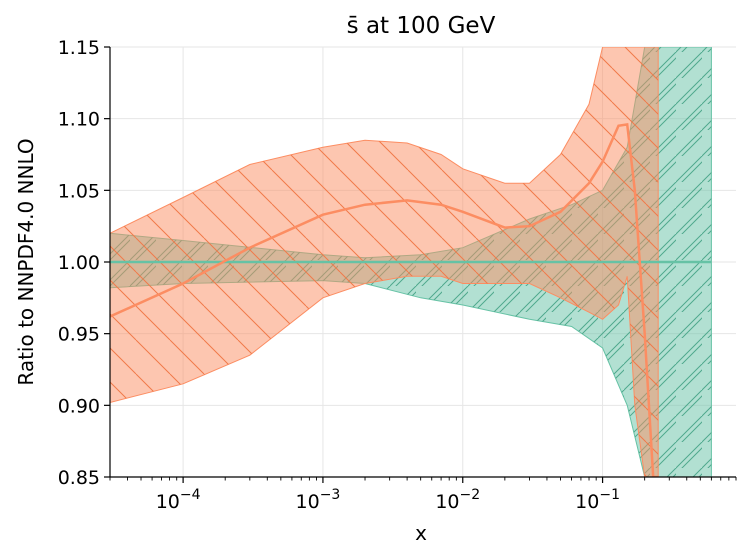  What do you see at coordinates (79, 478) in the screenshot?
I see `y-tick-label: 0.85` at bounding box center [79, 478].